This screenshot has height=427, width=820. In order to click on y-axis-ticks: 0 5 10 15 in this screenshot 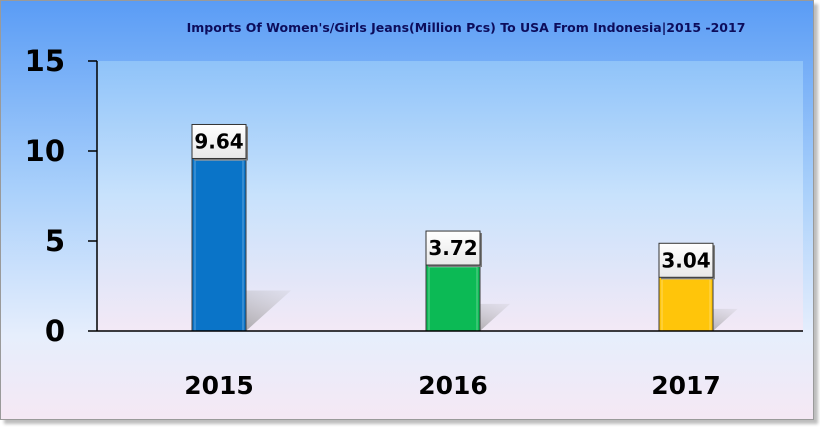, I will do `click(61, 196)`.